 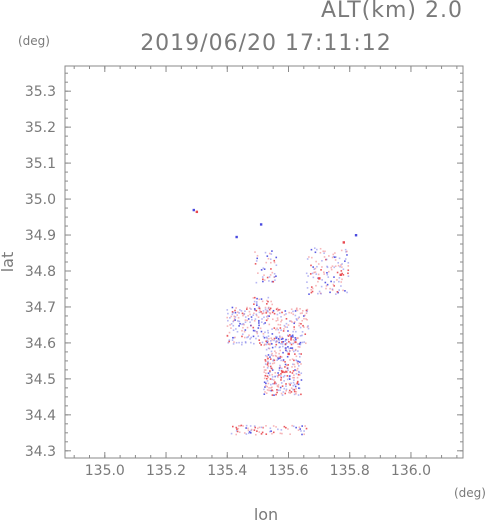 What do you see at coordinates (227, 471) in the screenshot?
I see `x-tick-label: 135.4` at bounding box center [227, 471].